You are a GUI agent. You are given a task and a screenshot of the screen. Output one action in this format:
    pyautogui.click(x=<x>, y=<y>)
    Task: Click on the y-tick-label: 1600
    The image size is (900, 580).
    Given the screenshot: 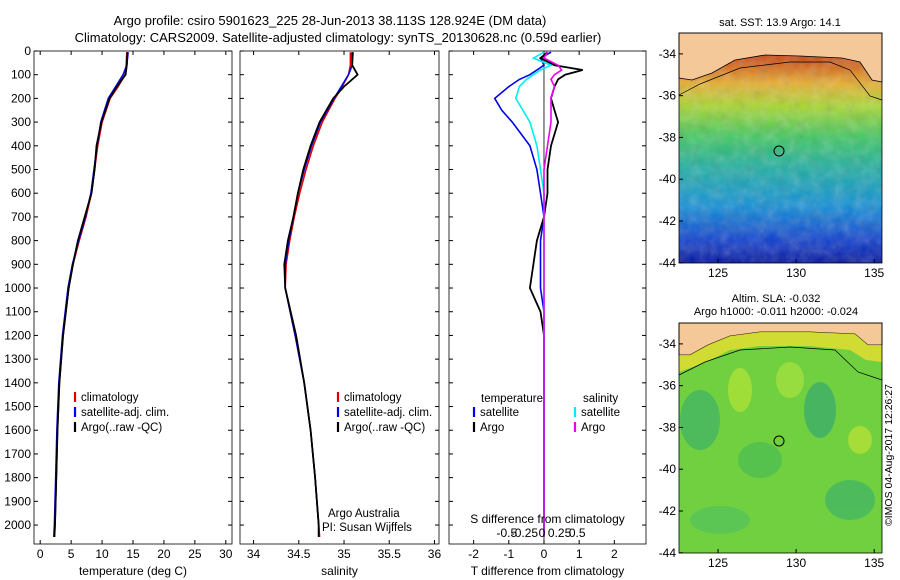 What is the action you would take?
    pyautogui.click(x=17, y=430)
    